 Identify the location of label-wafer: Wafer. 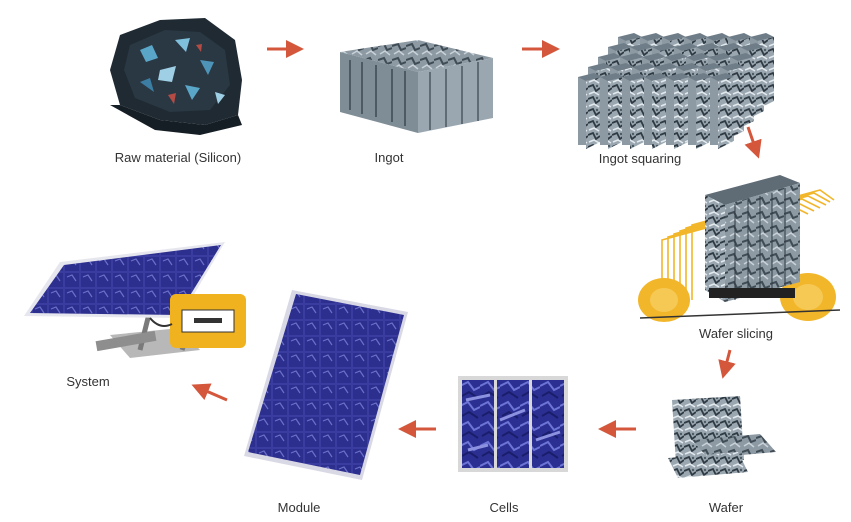
(726, 507).